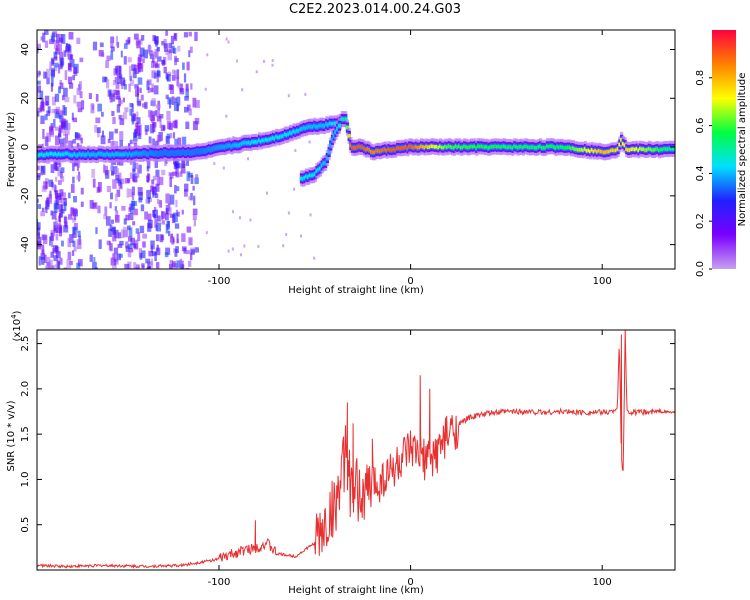 The height and width of the screenshot is (600, 750). Describe the element at coordinates (25, 434) in the screenshot. I see `y-tick-label: 1.5` at that location.